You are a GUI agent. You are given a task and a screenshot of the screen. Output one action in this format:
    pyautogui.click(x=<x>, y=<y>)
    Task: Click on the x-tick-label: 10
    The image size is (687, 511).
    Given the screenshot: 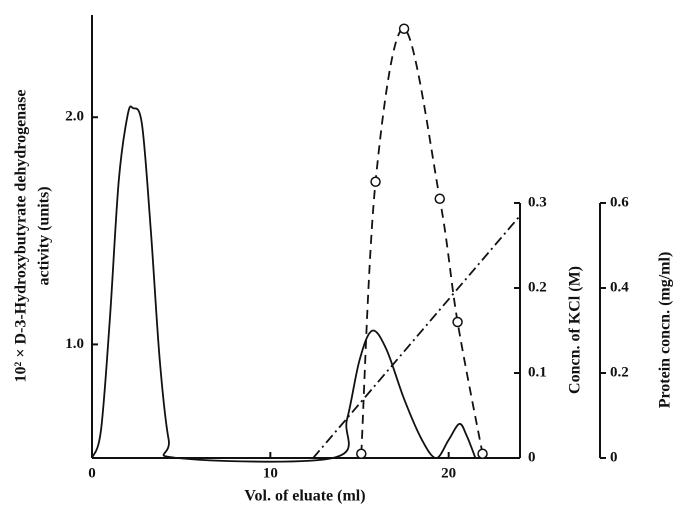 What is the action you would take?
    pyautogui.click(x=270, y=473)
    